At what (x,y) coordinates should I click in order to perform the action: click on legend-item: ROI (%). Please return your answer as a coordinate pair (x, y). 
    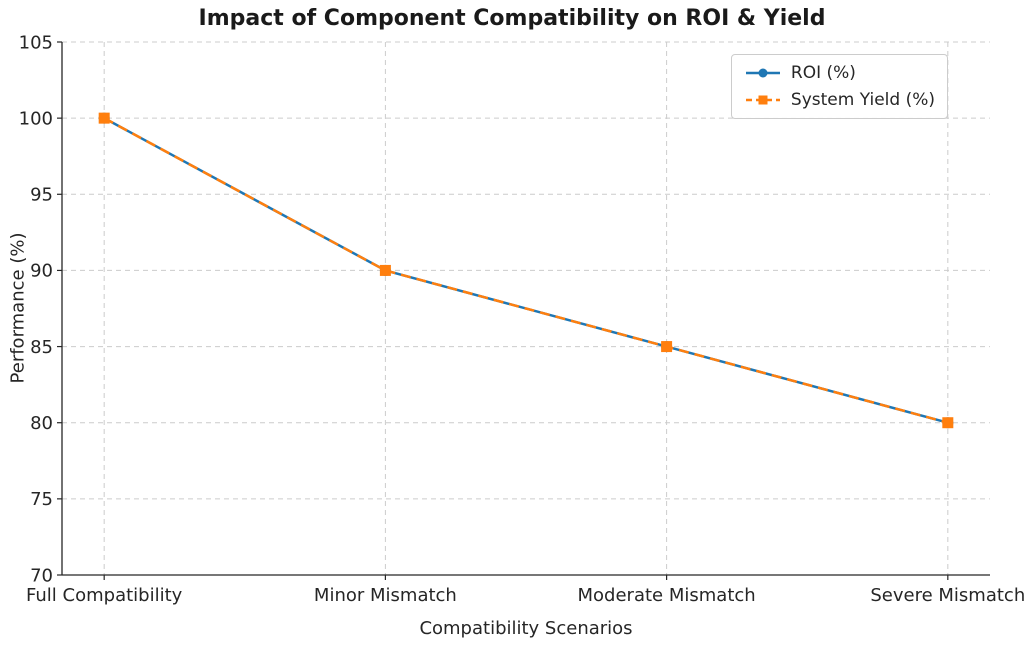
    Looking at the image, I should click on (839, 73).